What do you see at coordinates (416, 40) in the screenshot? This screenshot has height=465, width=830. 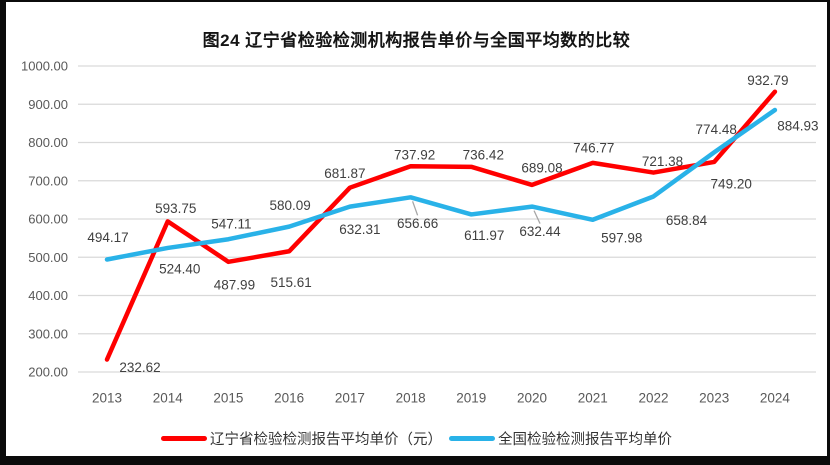 I see `chart-title: 图24 辽宁省检验检测机构报告单价与全国平均数的比较` at bounding box center [416, 40].